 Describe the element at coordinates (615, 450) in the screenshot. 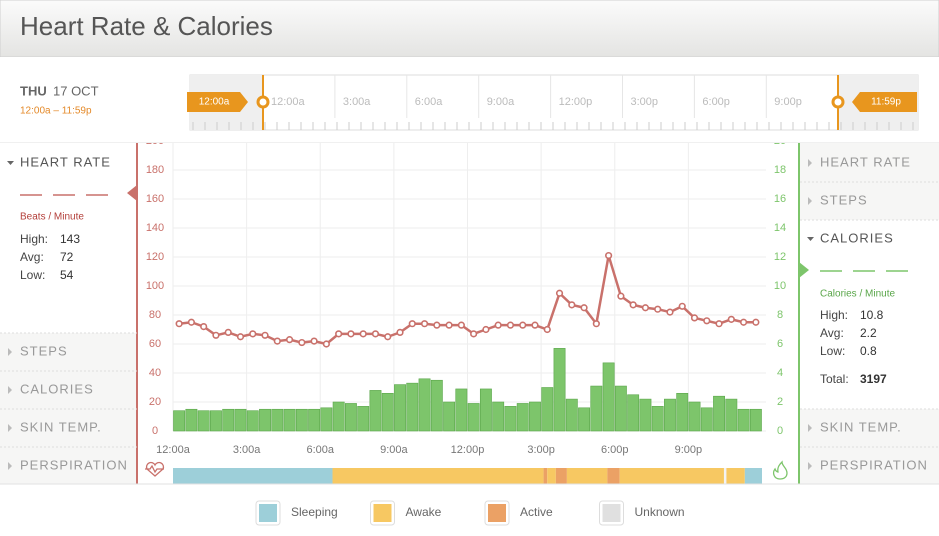

I see `x-tick-label: 6:00p` at that location.